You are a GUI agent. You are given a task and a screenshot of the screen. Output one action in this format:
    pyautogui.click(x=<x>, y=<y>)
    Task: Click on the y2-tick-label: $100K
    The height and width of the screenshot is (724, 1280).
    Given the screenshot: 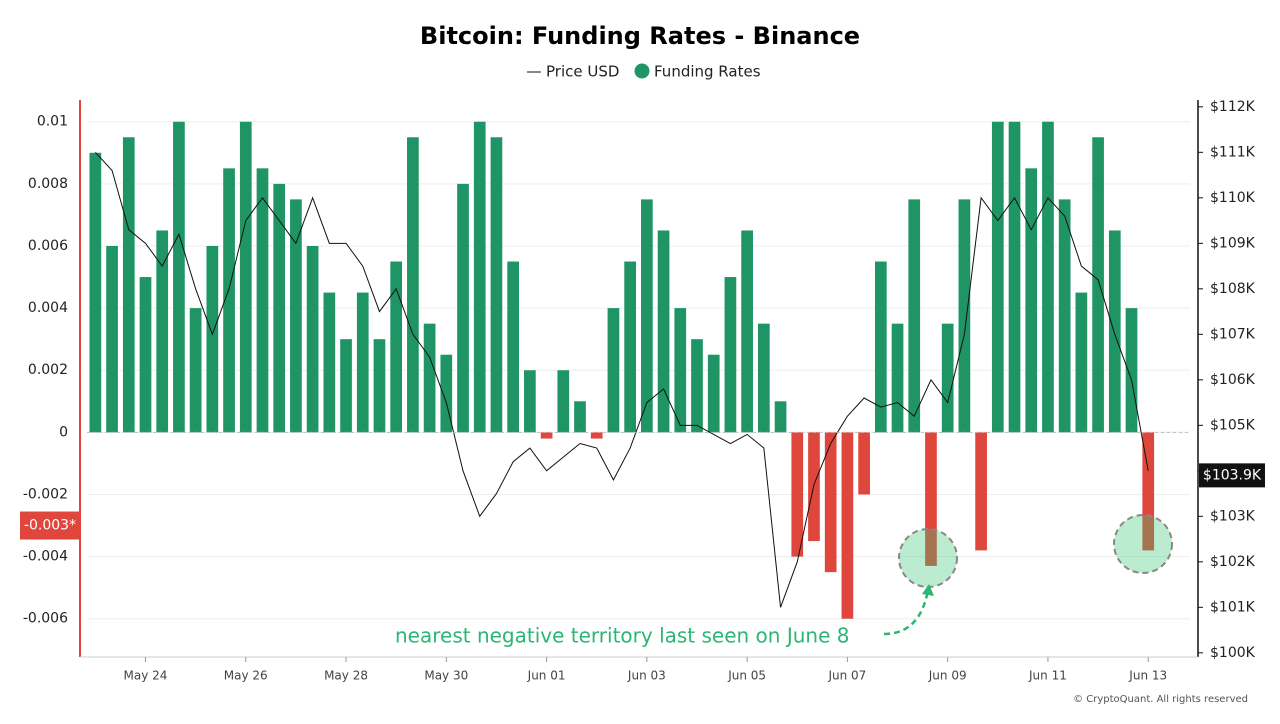 What is the action you would take?
    pyautogui.click(x=1233, y=653)
    